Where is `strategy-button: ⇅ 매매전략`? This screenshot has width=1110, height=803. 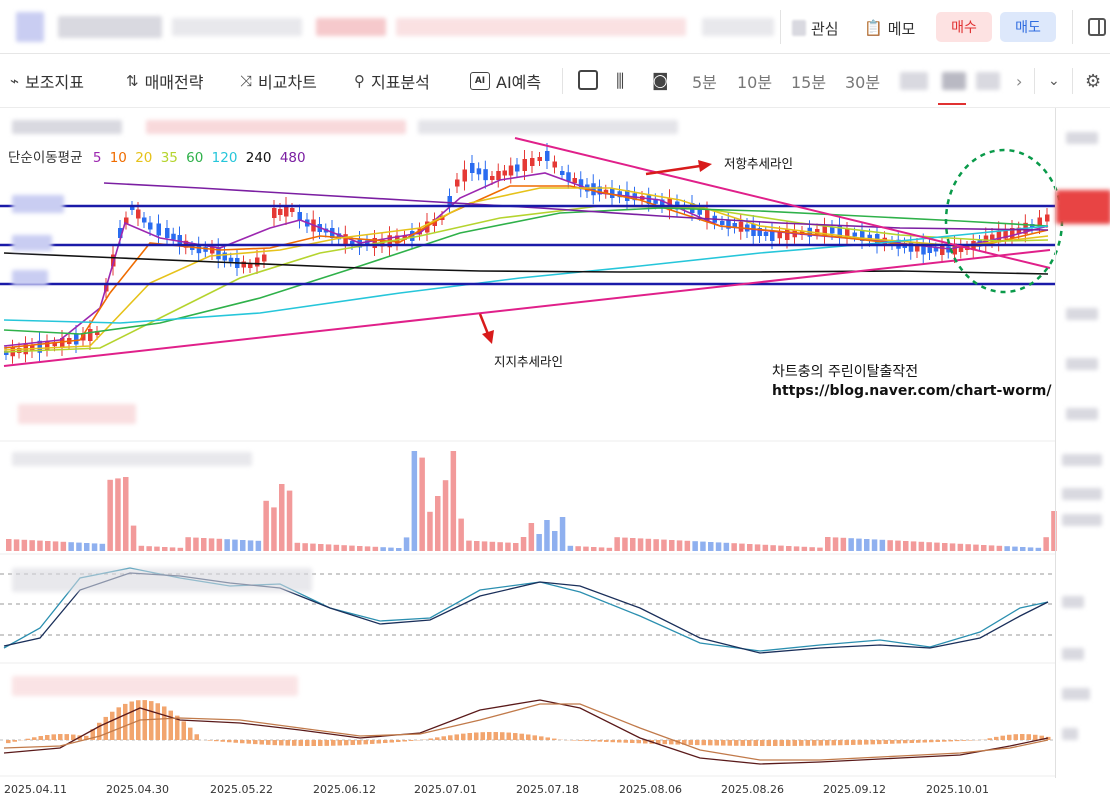 strategy-button: ⇅ 매매전략 is located at coordinates (164, 81).